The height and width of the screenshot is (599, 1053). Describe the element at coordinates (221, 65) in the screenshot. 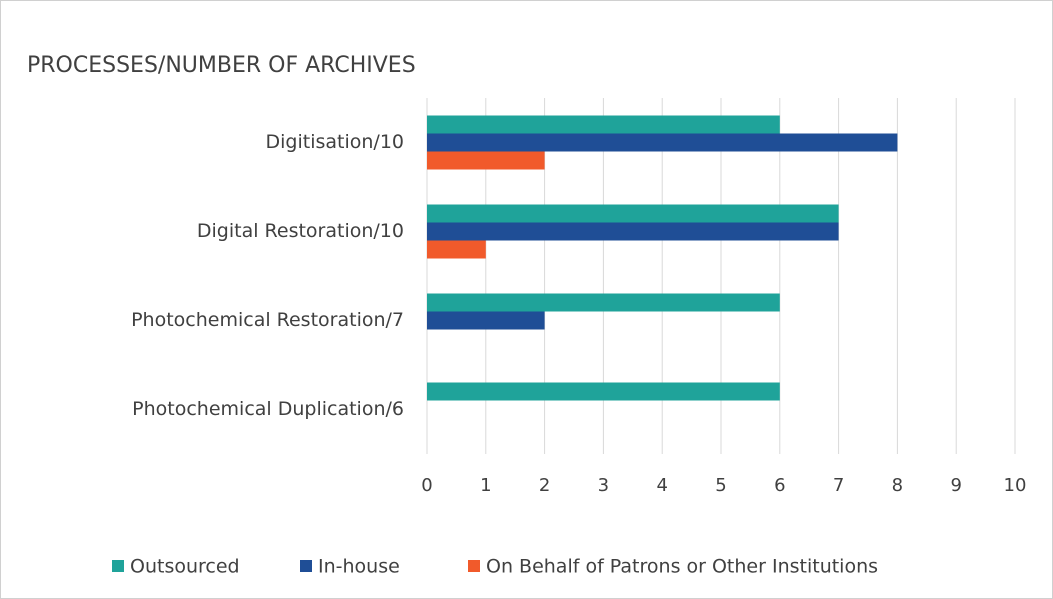

I see `chart-title: PROCESSES/NUMBER OF ARCHIVES` at that location.